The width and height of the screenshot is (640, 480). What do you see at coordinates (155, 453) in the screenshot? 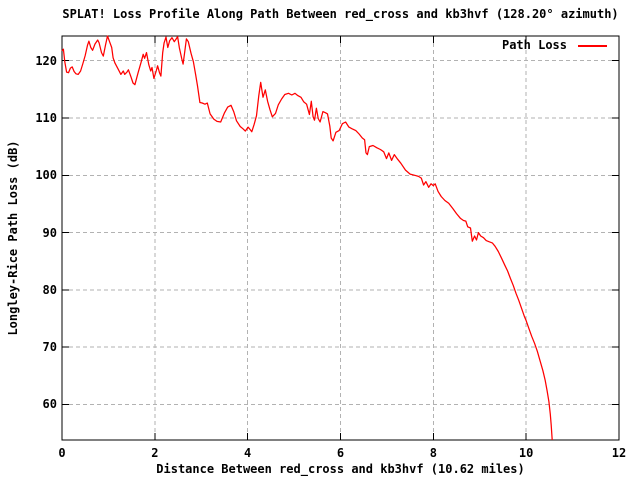
I see `x-tick-label-2: 2` at bounding box center [155, 453].